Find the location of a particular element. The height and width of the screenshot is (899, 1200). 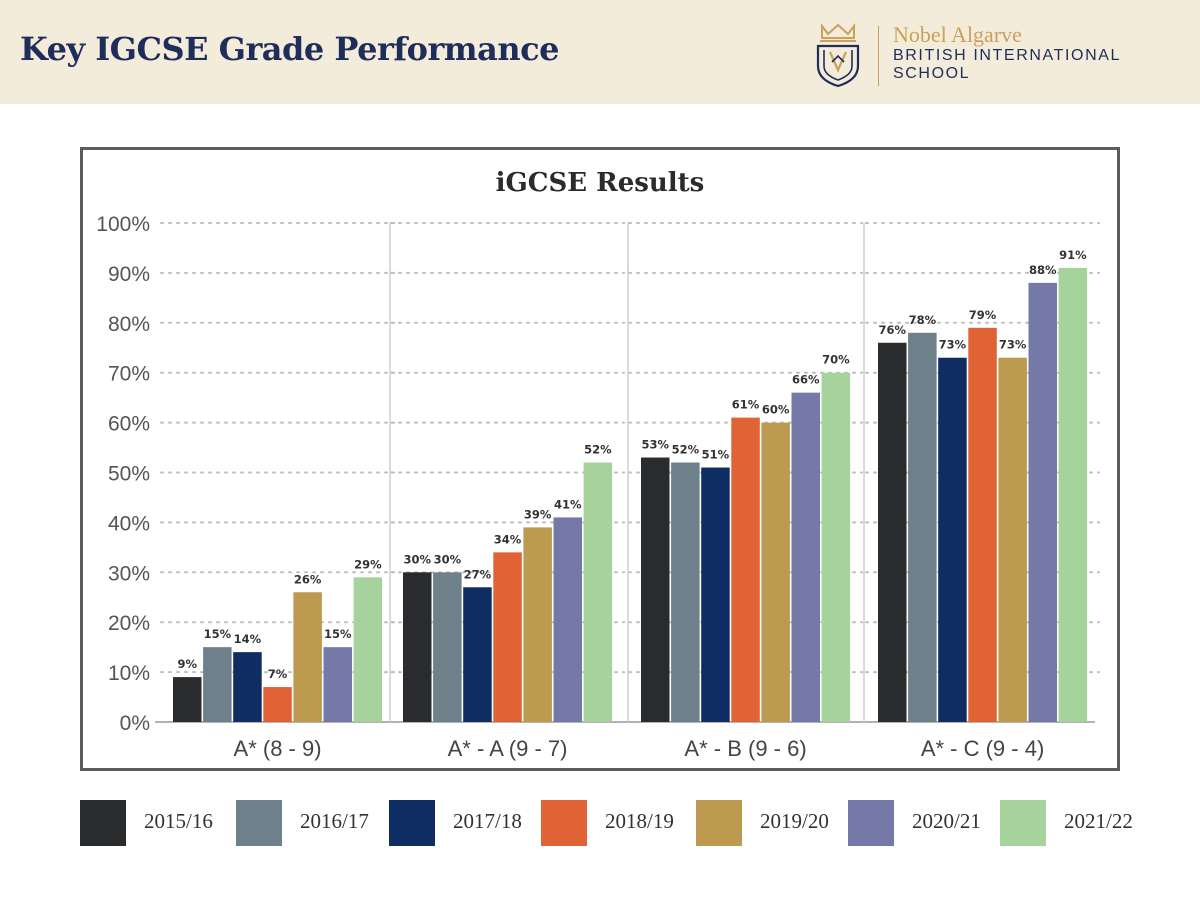

legend-label: 2016/17 is located at coordinates (334, 821).